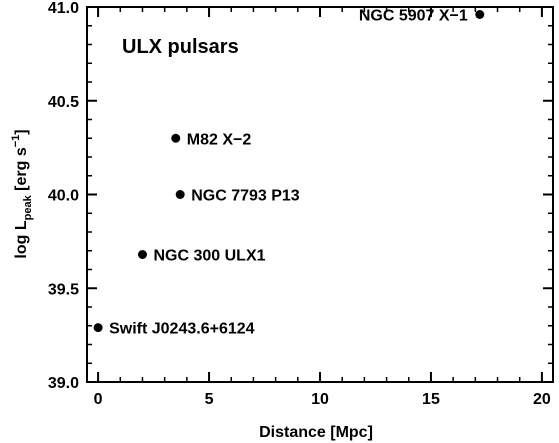 This screenshot has width=559, height=443. What do you see at coordinates (320, 399) in the screenshot?
I see `x-tick-label: 10` at bounding box center [320, 399].